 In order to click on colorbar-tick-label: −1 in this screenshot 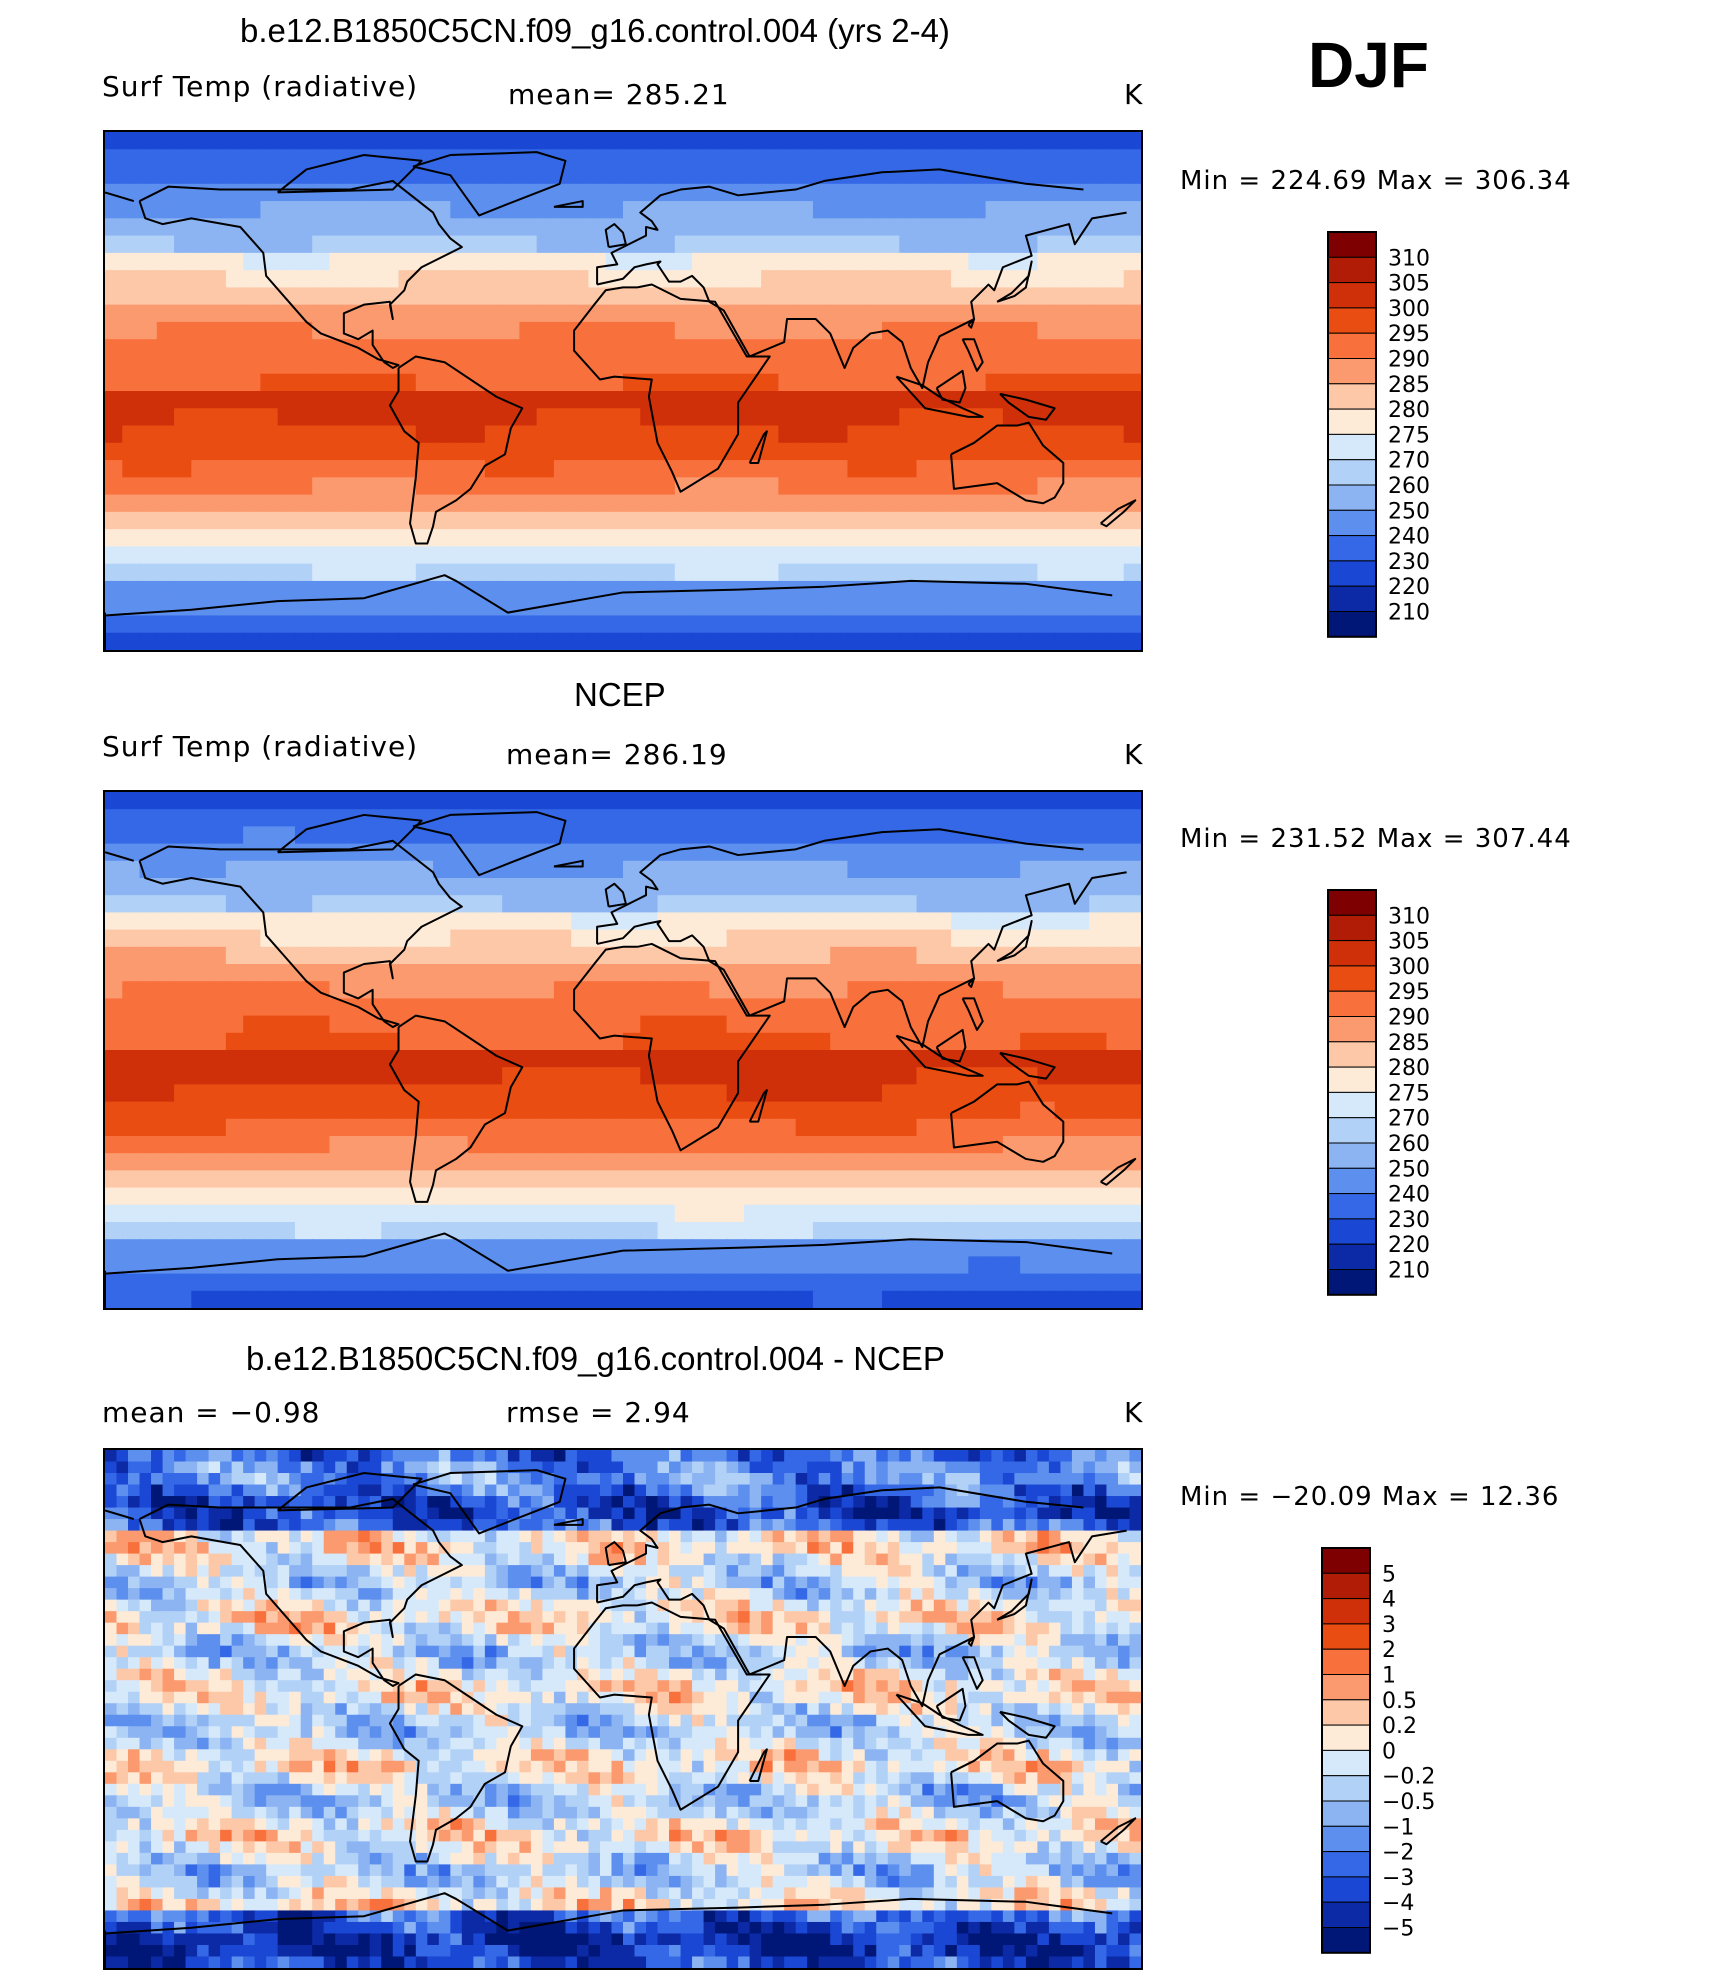, I will do `click(1398, 1827)`.